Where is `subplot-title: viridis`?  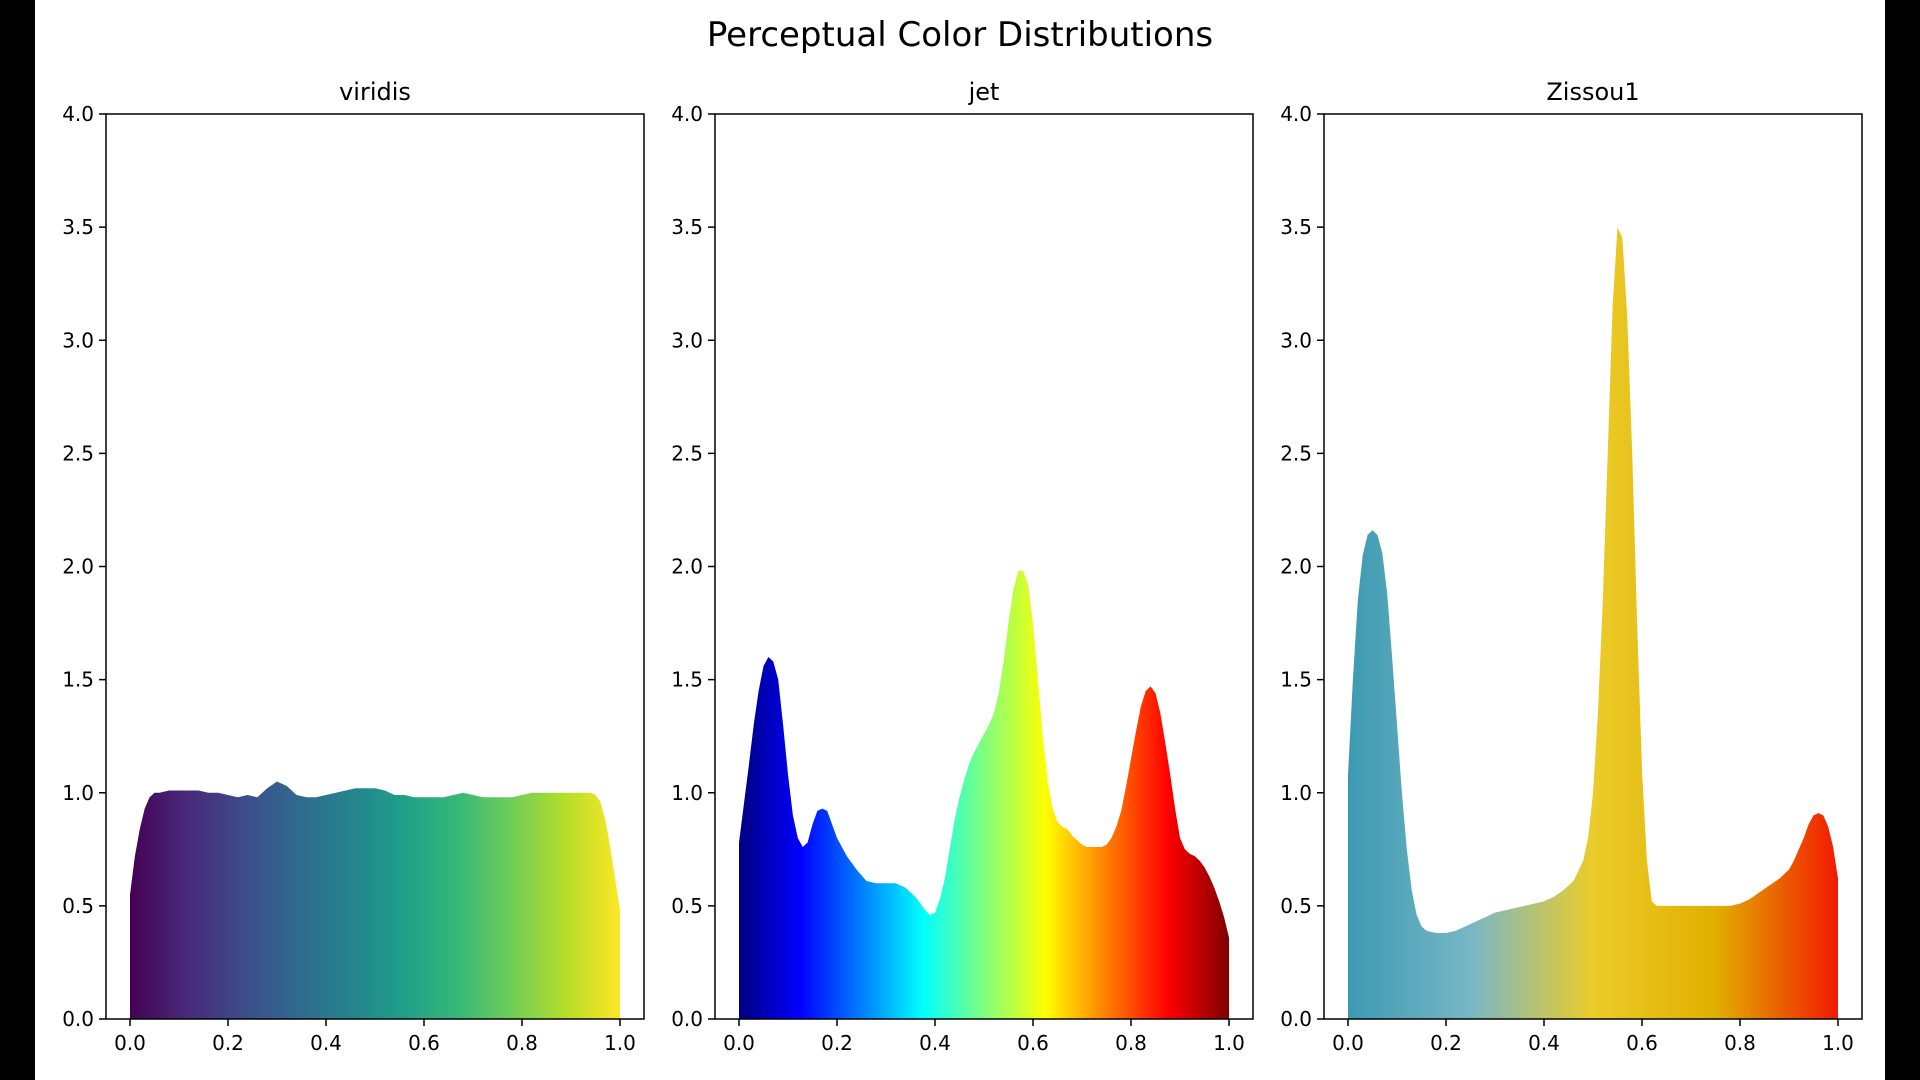
subplot-title: viridis is located at coordinates (375, 92).